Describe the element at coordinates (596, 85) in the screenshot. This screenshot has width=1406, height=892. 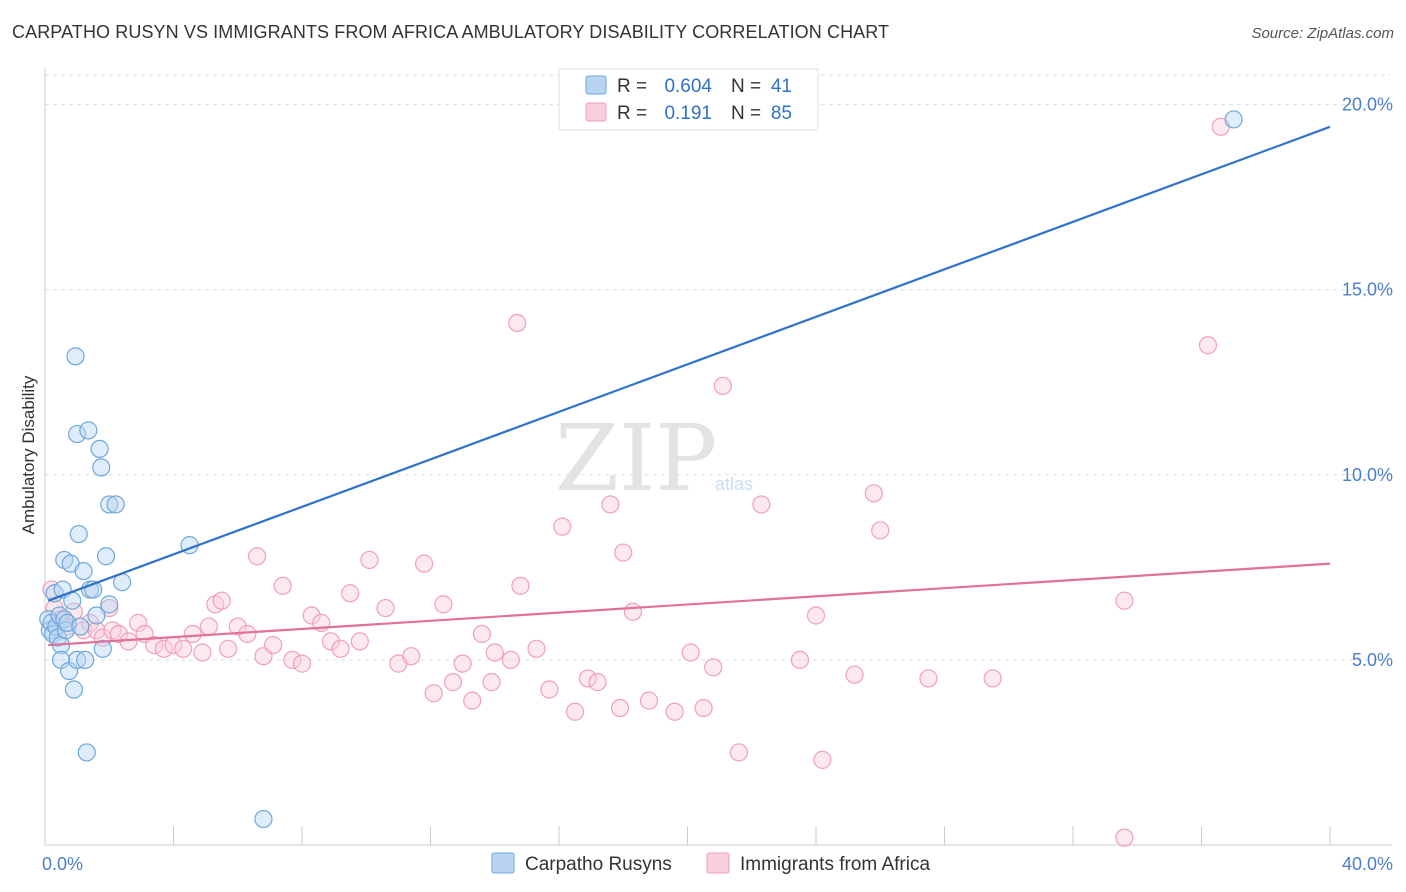
I see `stats-swatch` at that location.